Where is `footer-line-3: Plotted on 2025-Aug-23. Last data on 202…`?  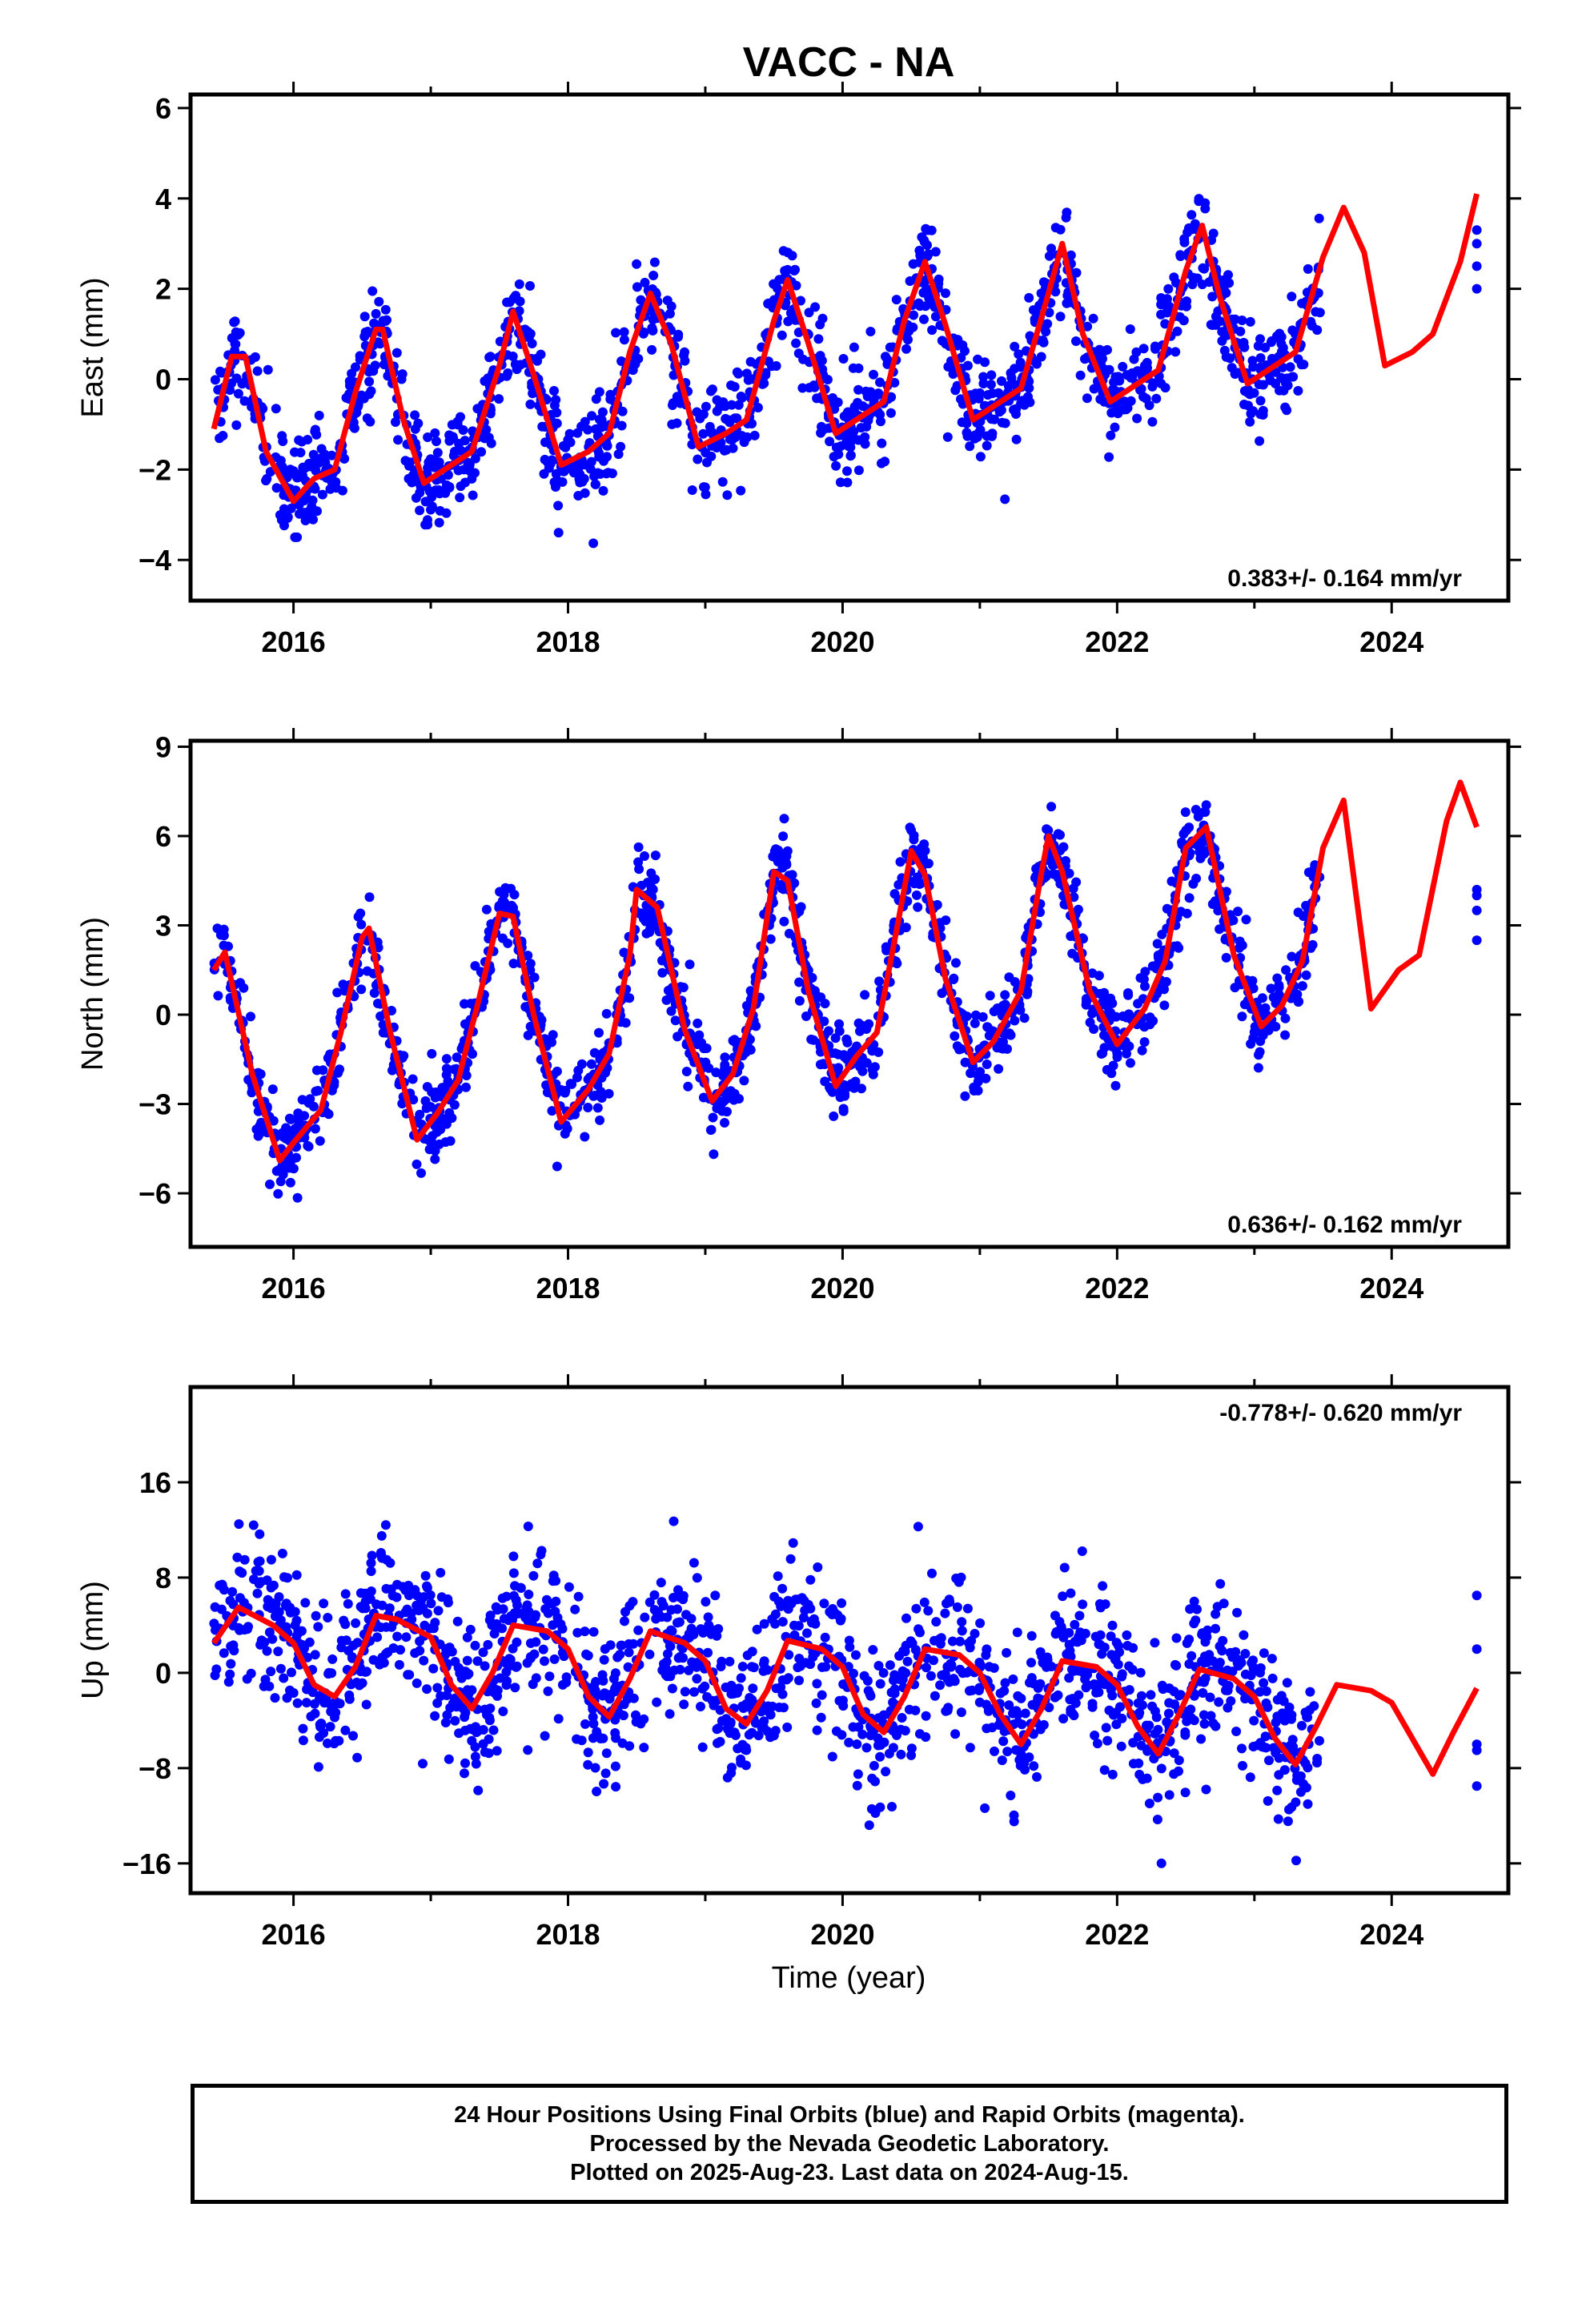 footer-line-3: Plotted on 2025-Aug-23. Last data on 202… is located at coordinates (849, 2172).